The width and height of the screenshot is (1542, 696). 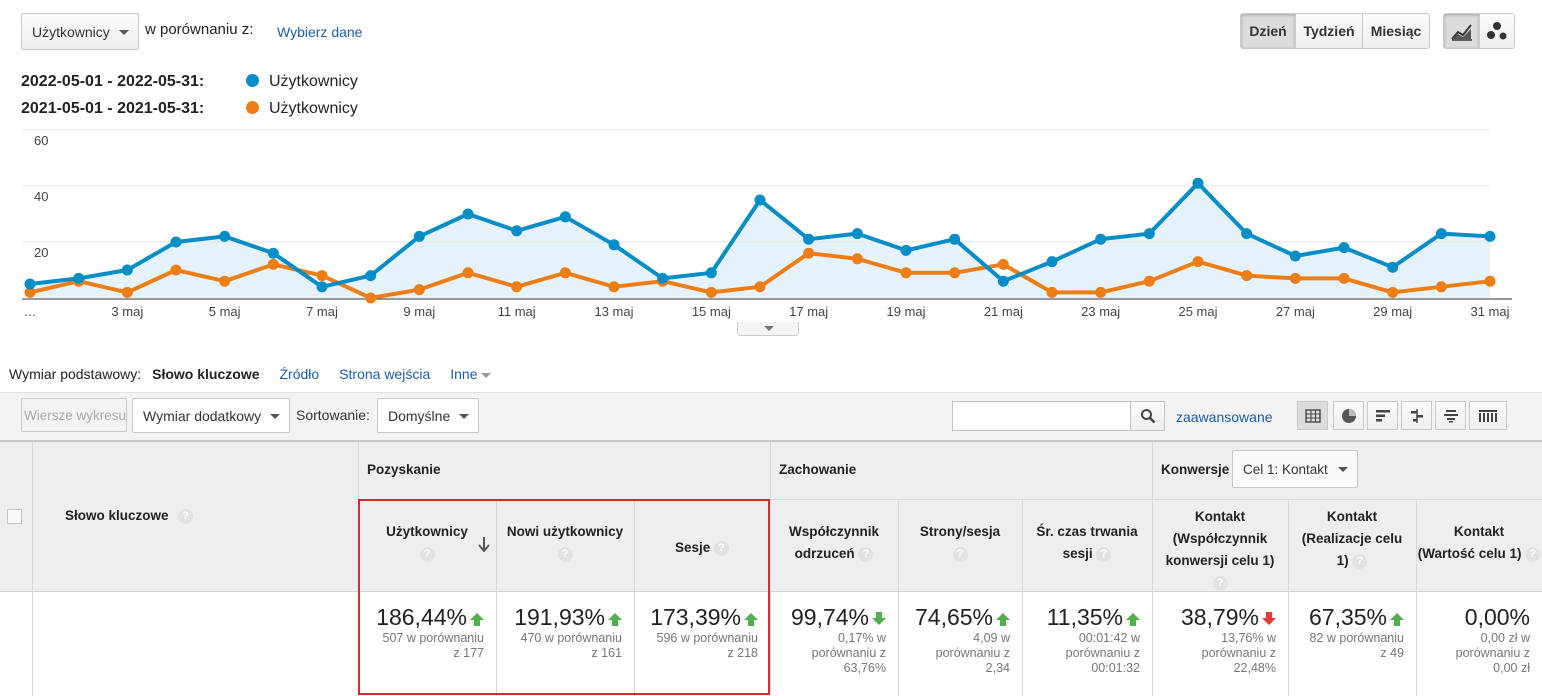 I want to click on term-cloud-button, so click(x=1450, y=415).